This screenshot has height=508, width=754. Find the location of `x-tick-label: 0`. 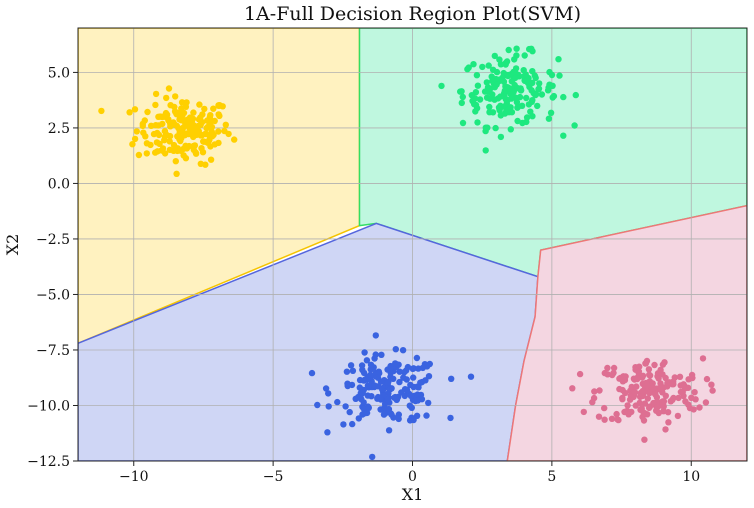

x-tick-label: 0 is located at coordinates (412, 477).